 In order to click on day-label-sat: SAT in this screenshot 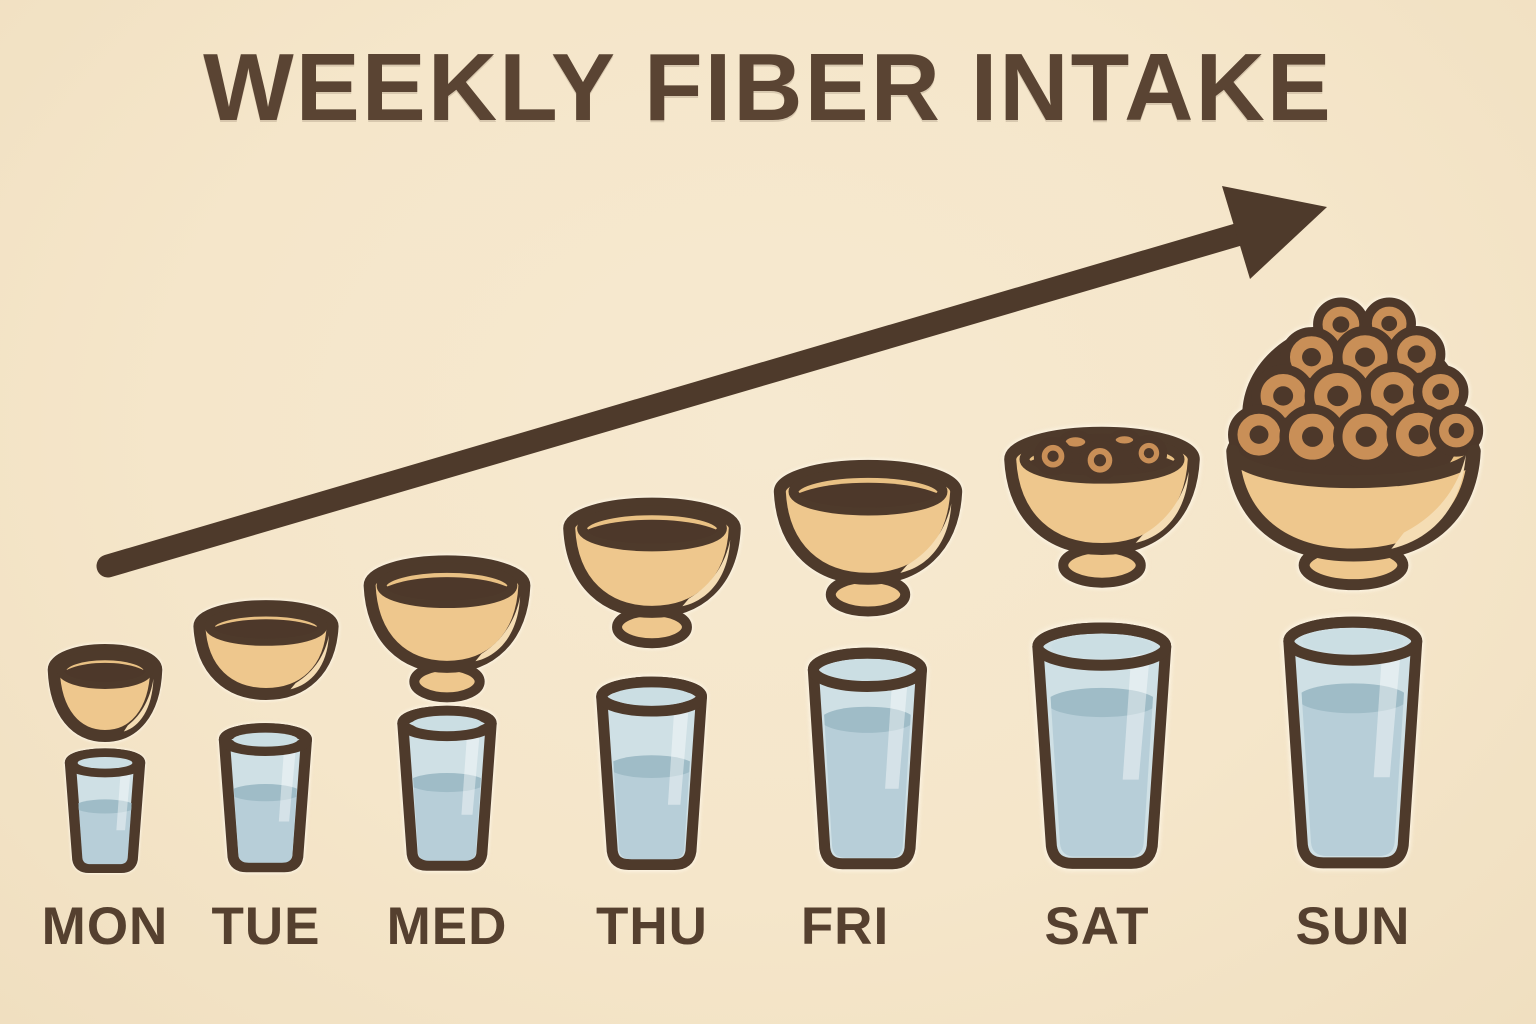, I will do `click(1096, 926)`.